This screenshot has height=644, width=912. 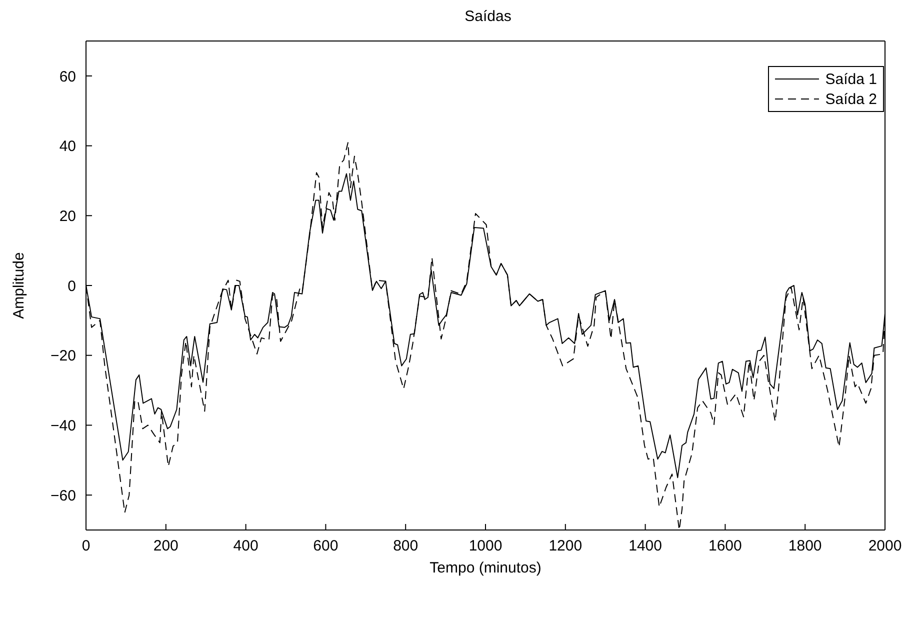 What do you see at coordinates (488, 17) in the screenshot?
I see `chart-title: Saídas` at bounding box center [488, 17].